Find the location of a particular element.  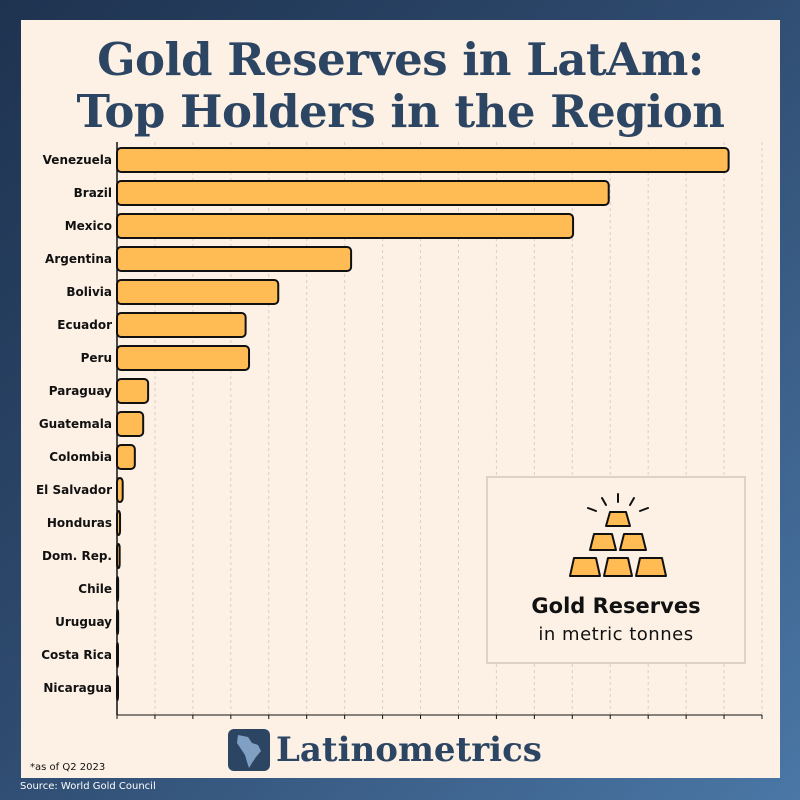

brand-logo-block: Latinometrics is located at coordinates (385, 750).